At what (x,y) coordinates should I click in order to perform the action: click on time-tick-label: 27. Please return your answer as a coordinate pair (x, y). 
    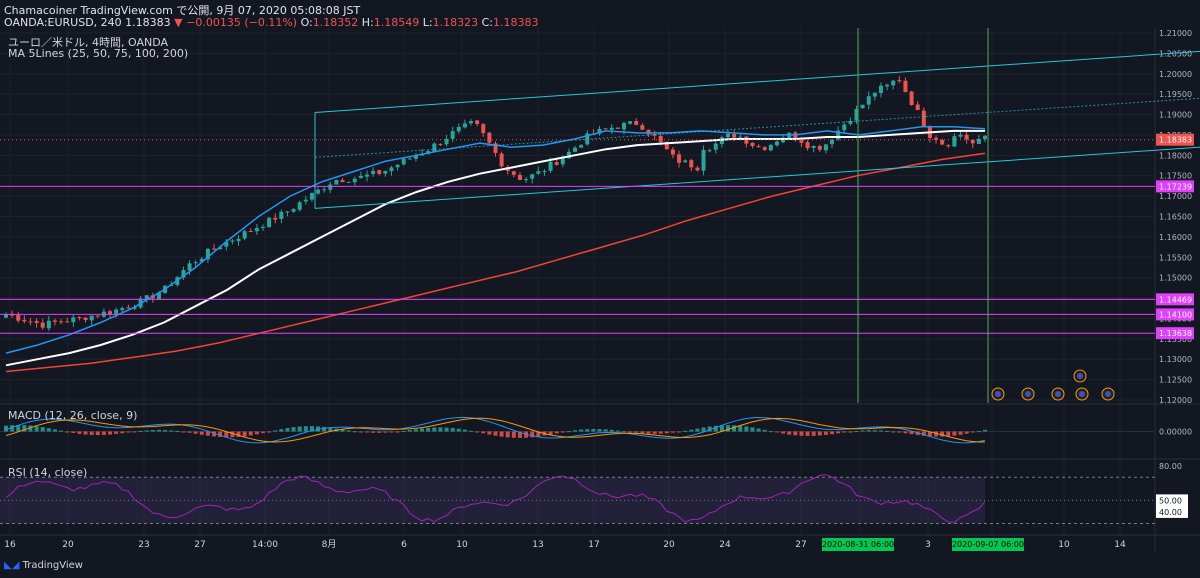
    Looking at the image, I should click on (199, 545).